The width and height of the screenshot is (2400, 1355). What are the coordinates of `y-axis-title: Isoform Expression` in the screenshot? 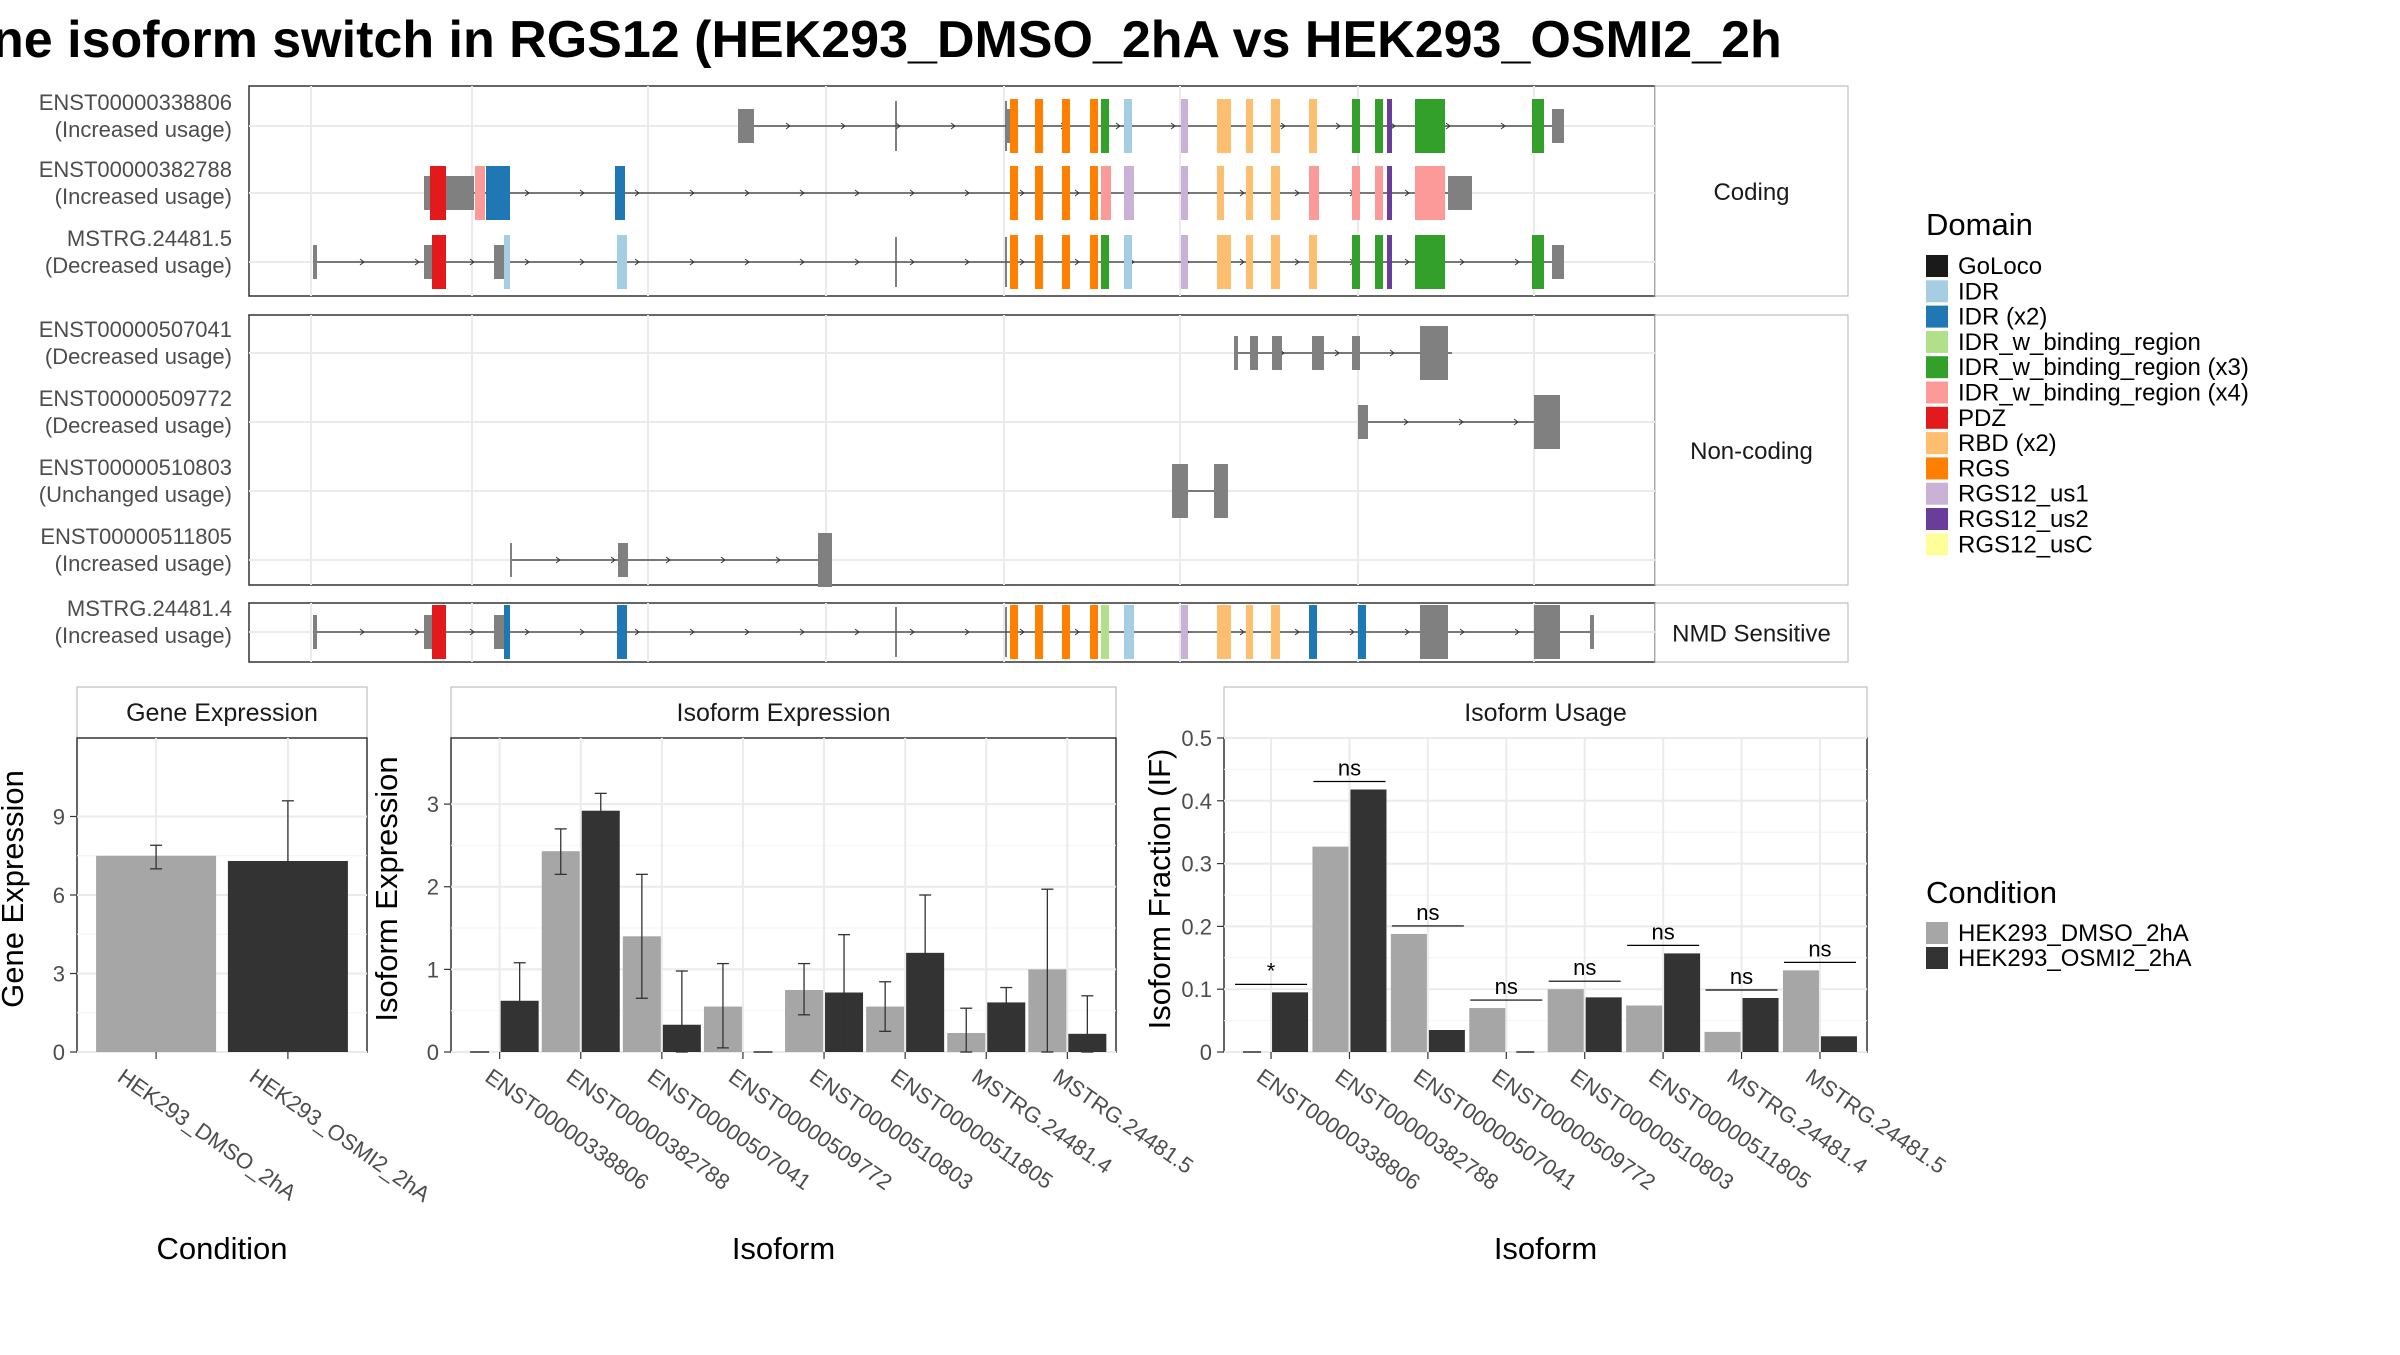 It's located at (386, 888).